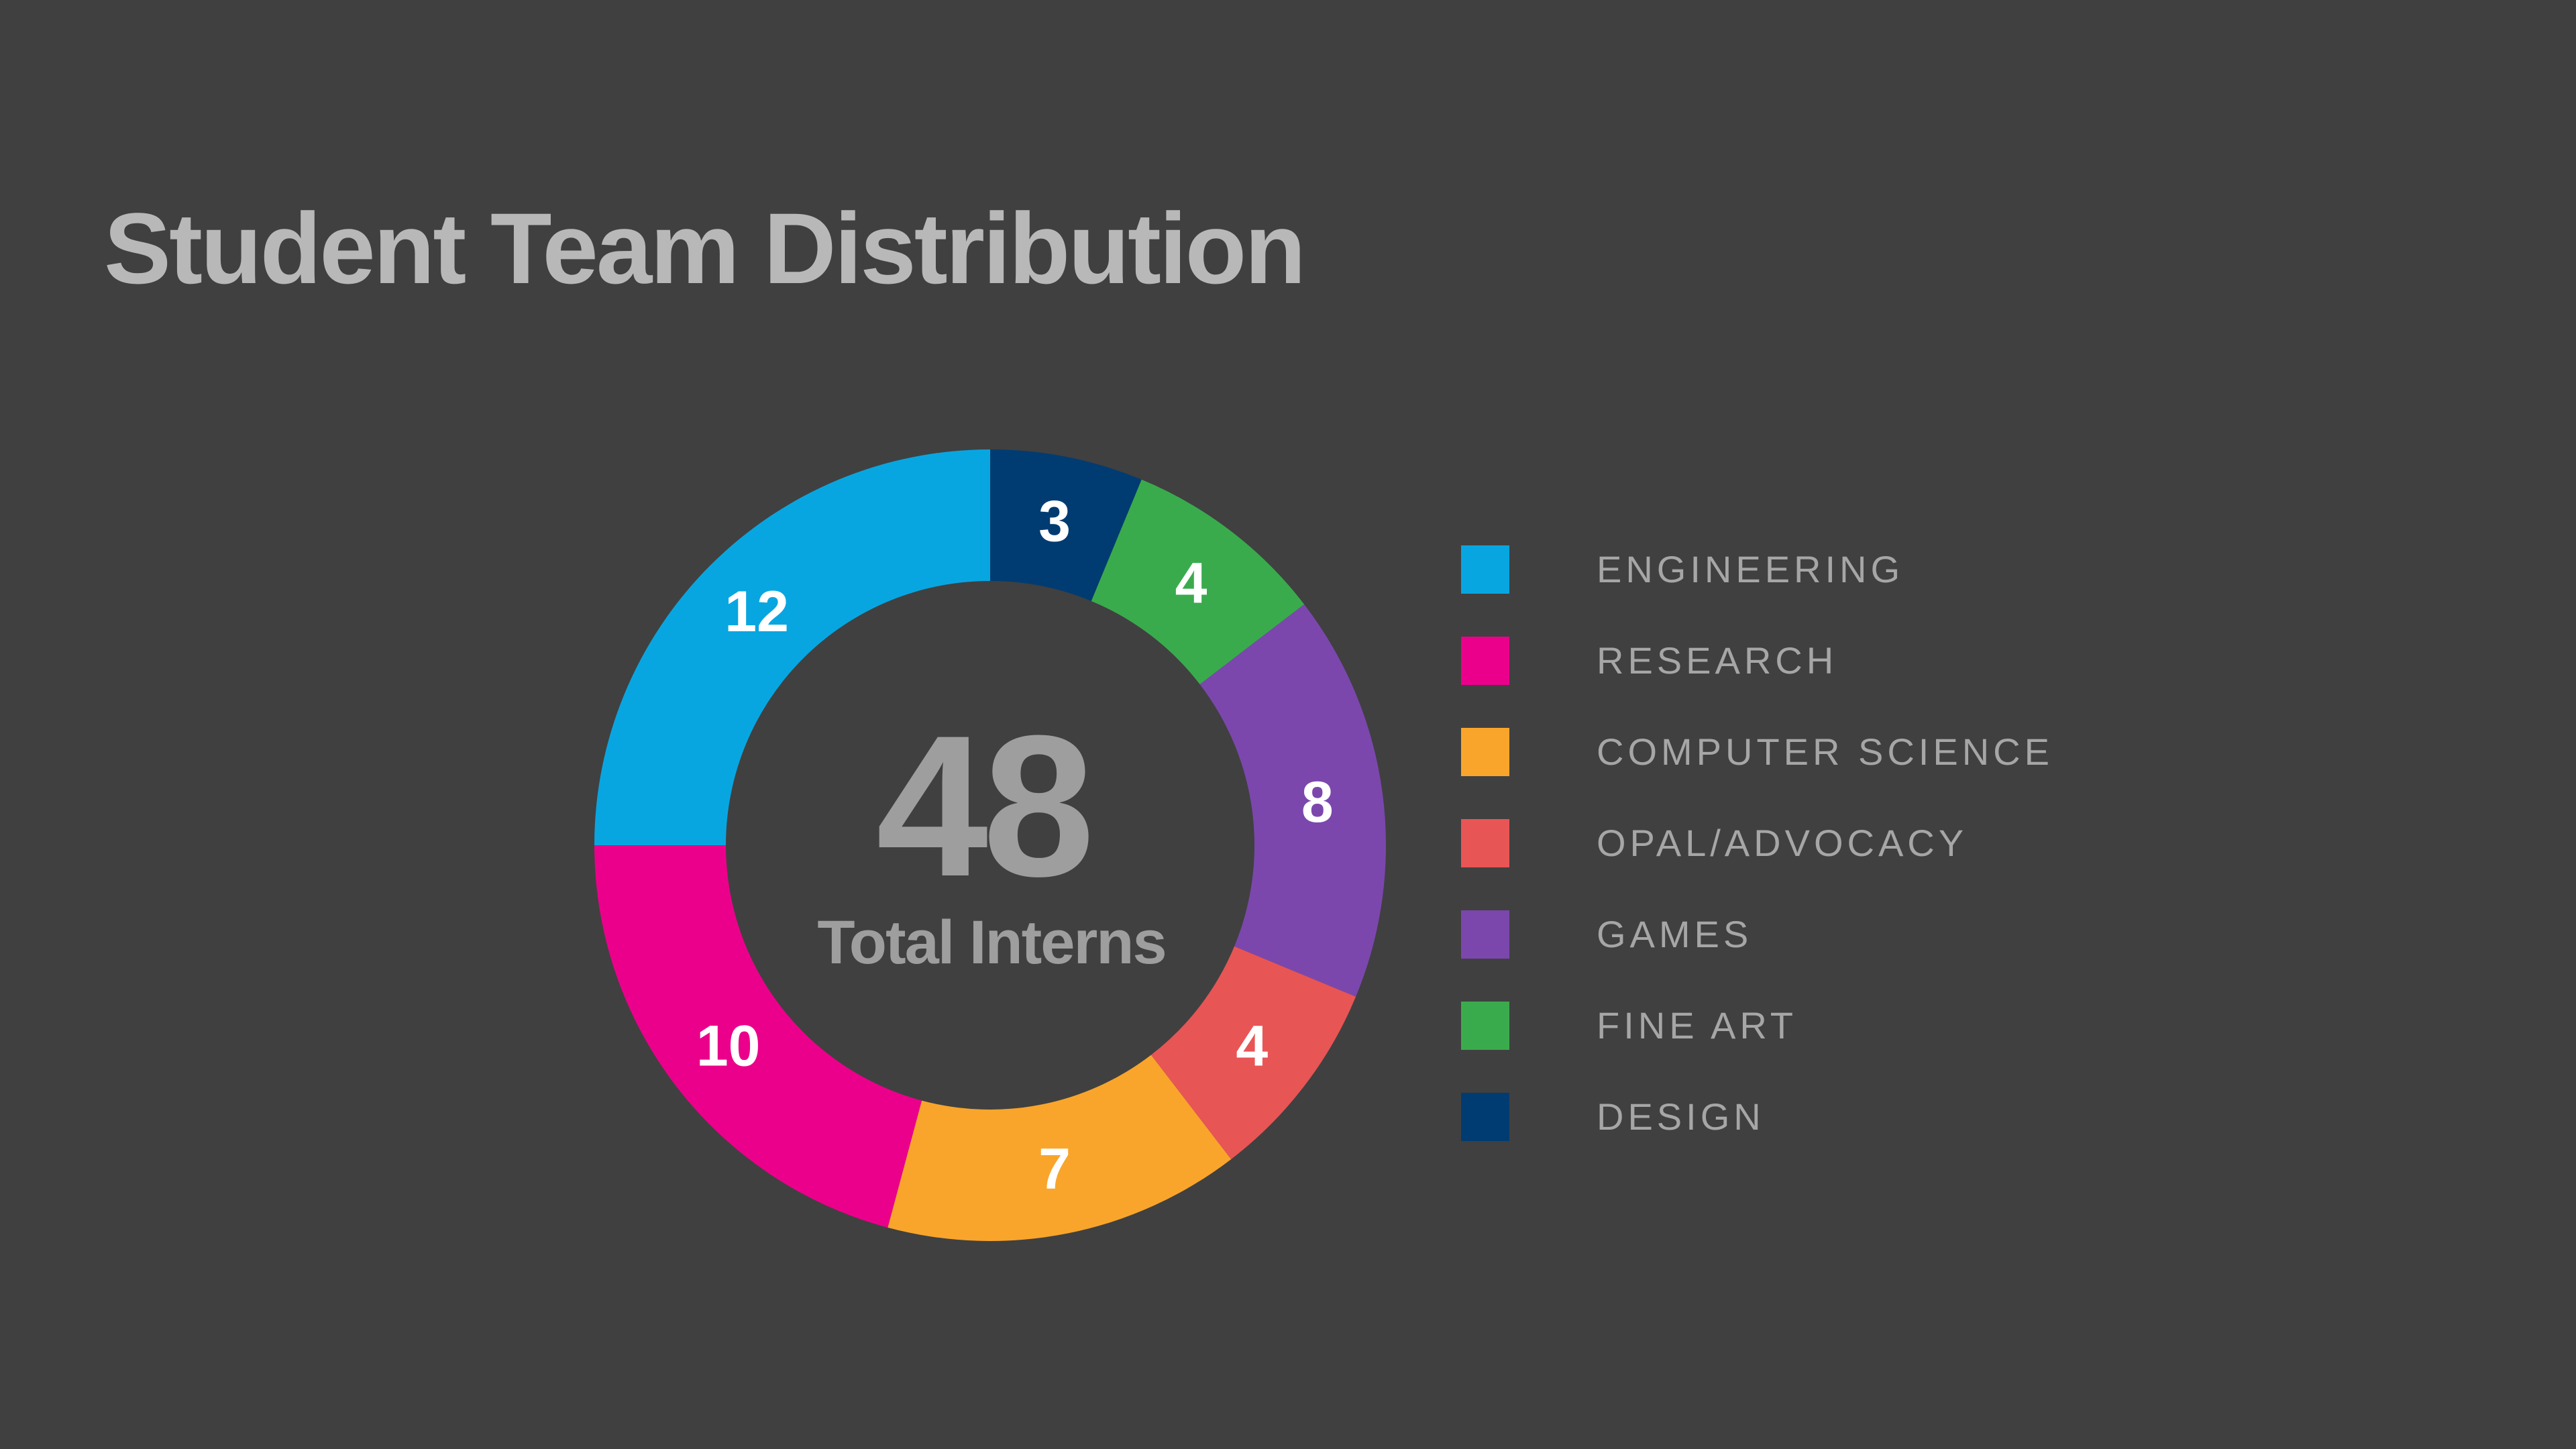 The image size is (2576, 1449). I want to click on donut-slice-design, so click(1066, 525).